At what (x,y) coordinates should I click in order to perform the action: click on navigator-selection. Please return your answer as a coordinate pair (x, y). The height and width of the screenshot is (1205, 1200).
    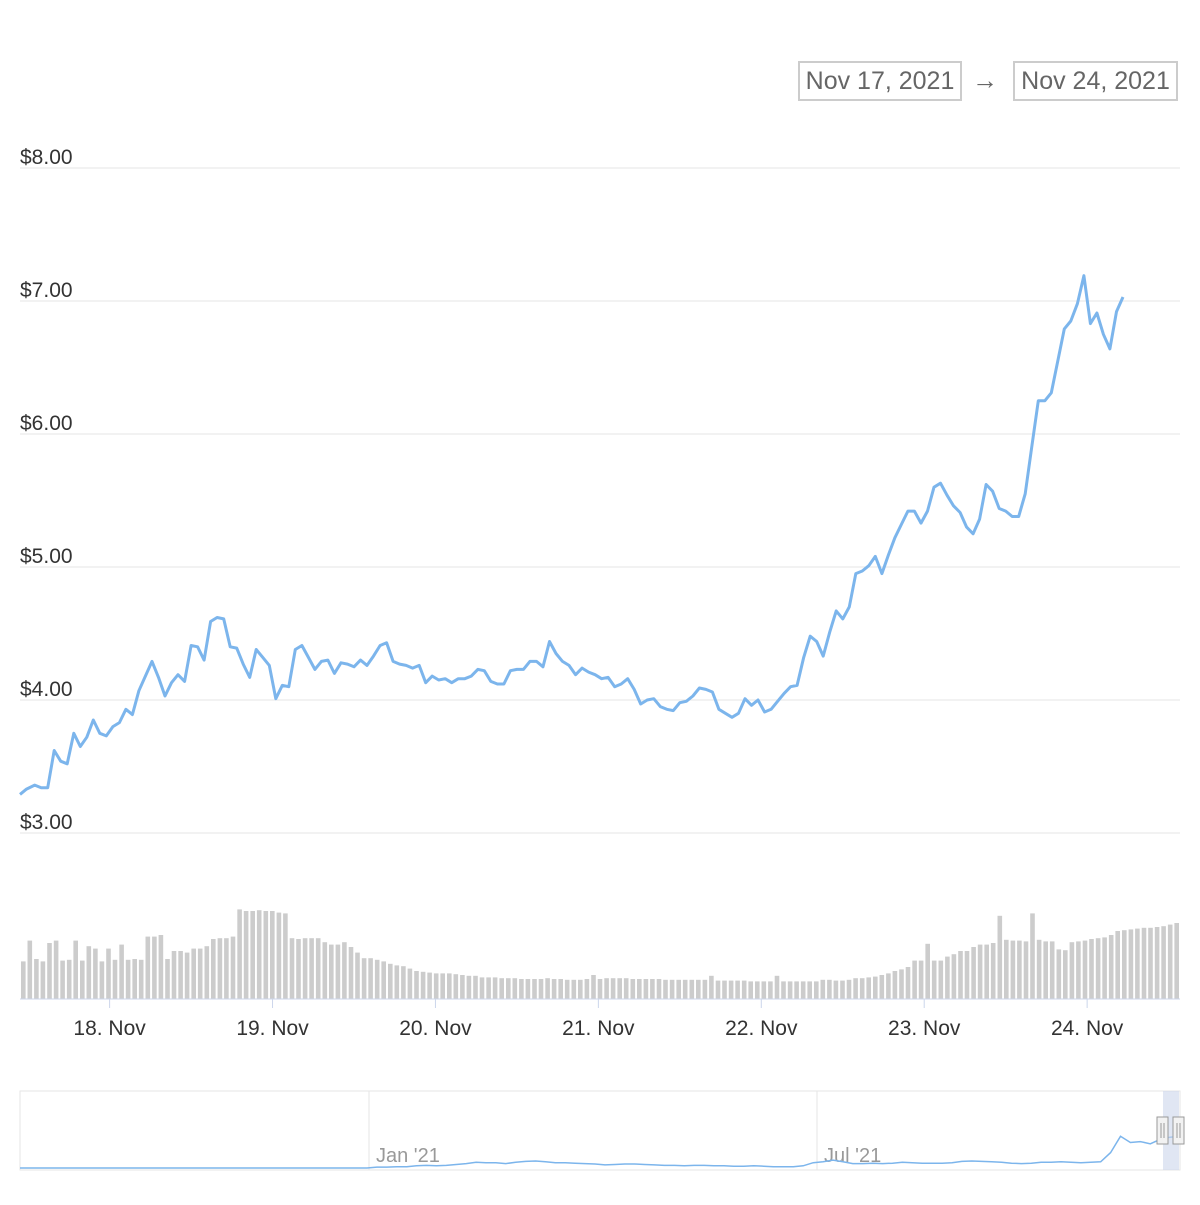
    Looking at the image, I should click on (1171, 1130).